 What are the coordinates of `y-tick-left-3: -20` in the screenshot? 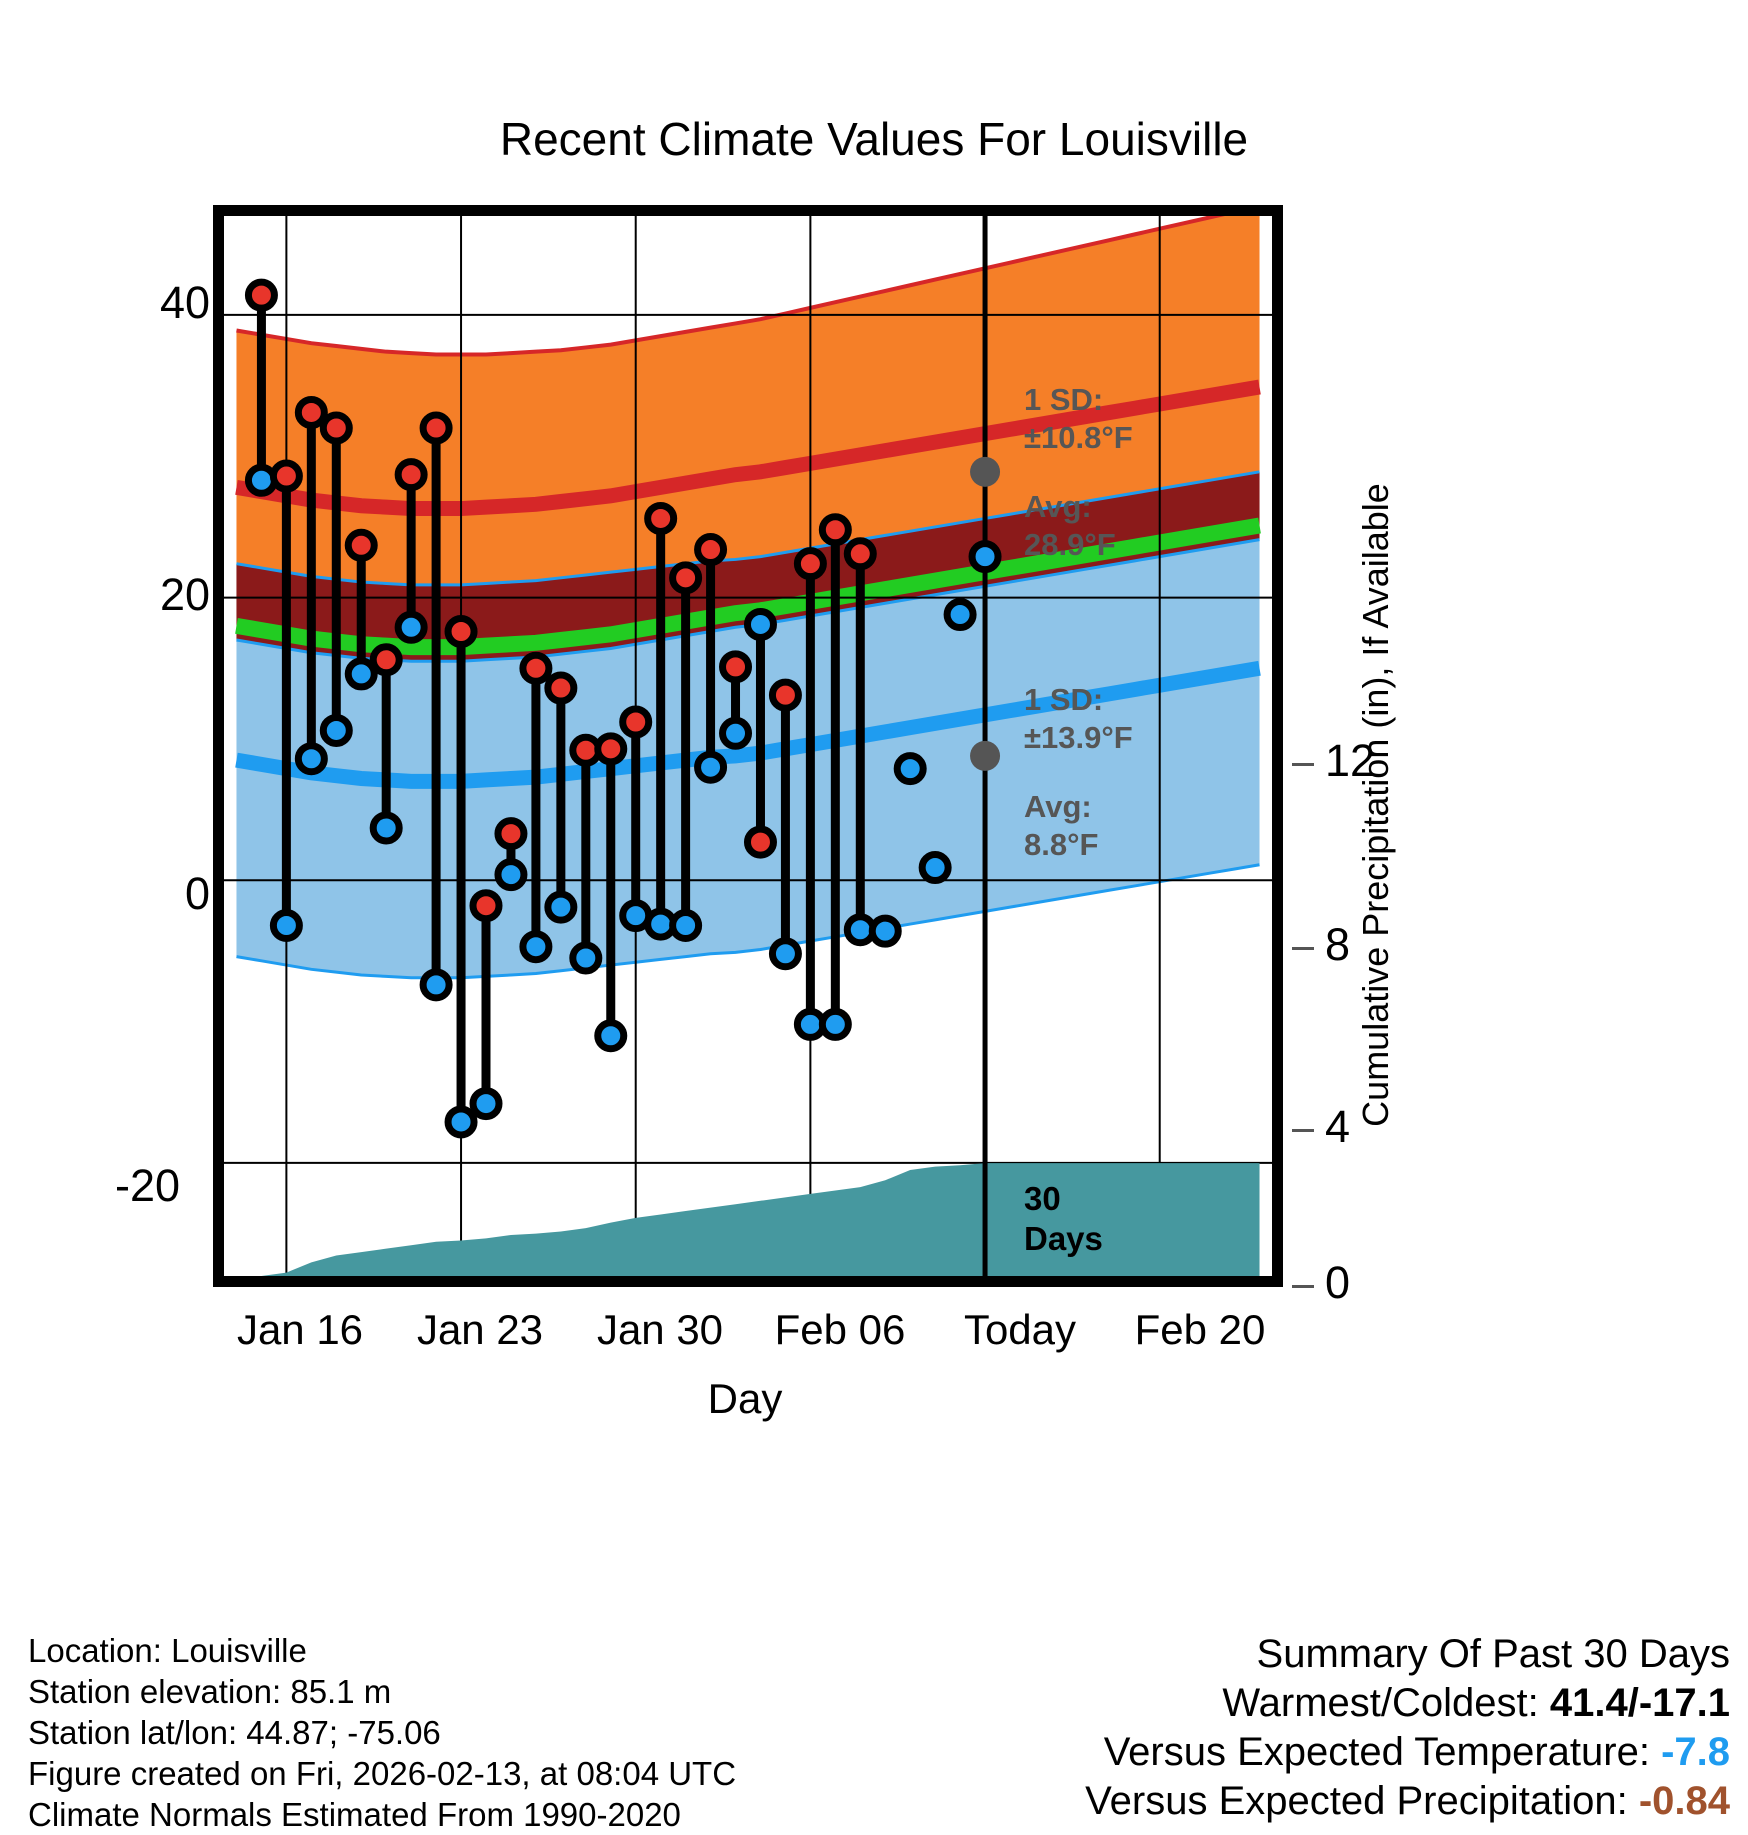 It's located at (147, 1185).